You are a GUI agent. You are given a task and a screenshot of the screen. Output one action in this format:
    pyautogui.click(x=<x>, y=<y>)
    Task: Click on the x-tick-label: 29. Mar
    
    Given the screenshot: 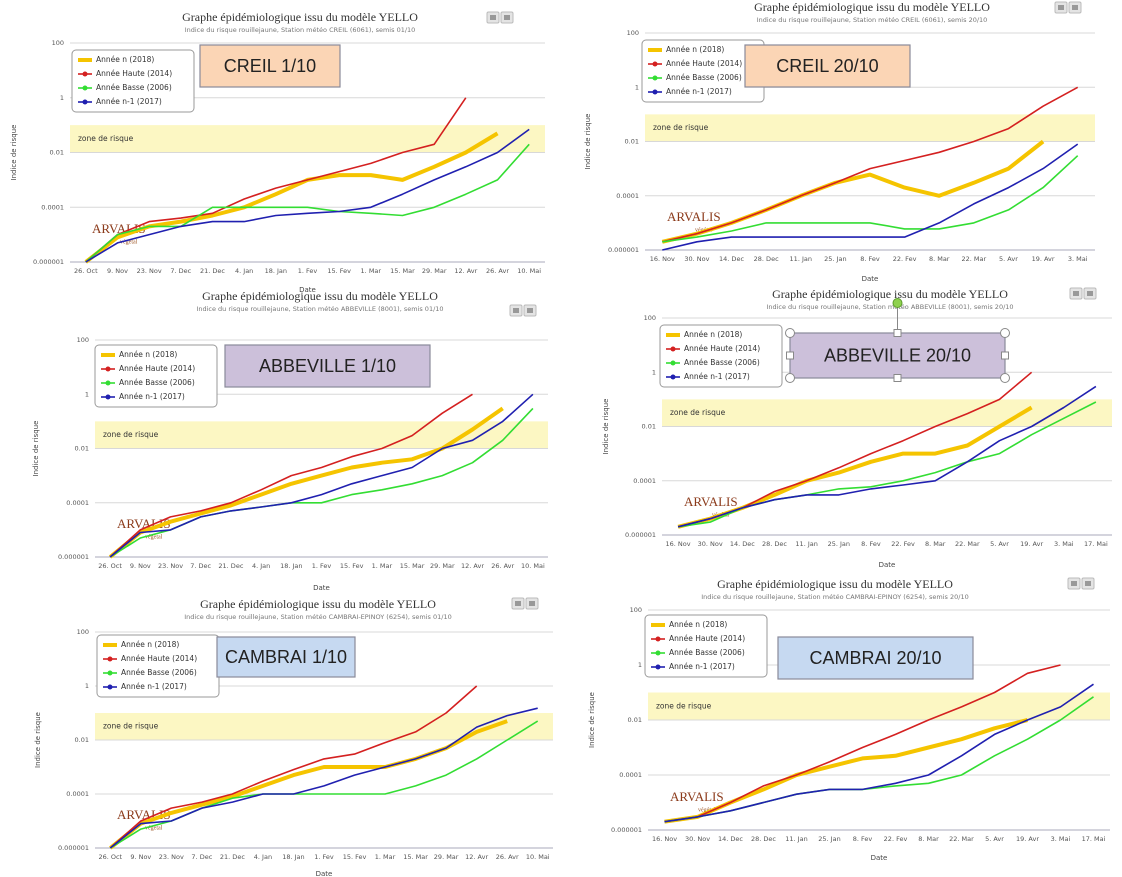 What is the action you would take?
    pyautogui.click(x=442, y=566)
    